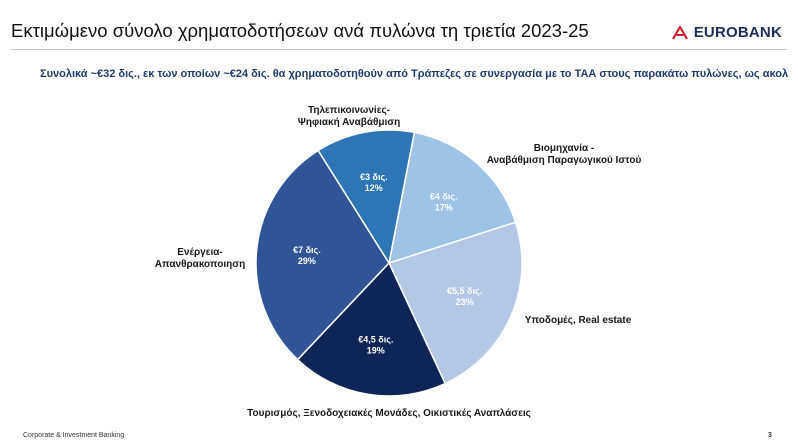  Describe the element at coordinates (374, 188) in the screenshot. I see `slice-percent-label: 12%` at that location.